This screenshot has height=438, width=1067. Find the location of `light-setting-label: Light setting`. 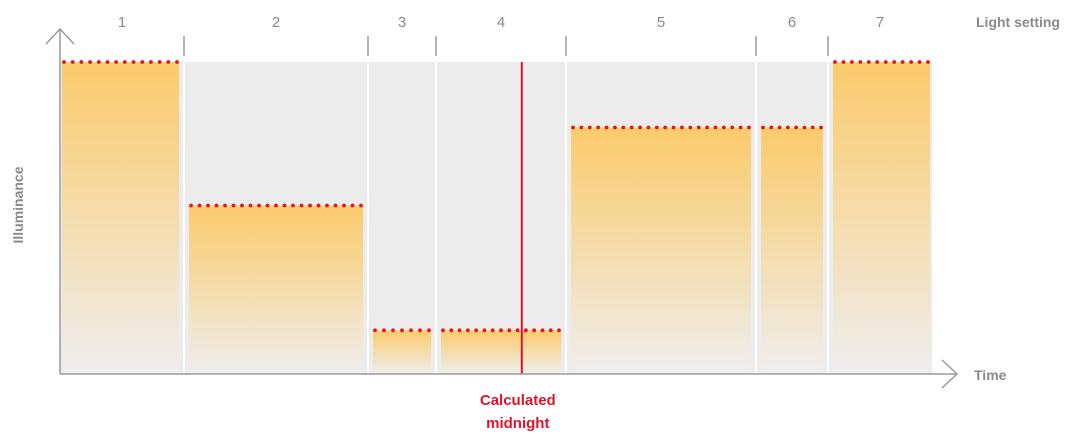

light-setting-label: Light setting is located at coordinates (1018, 22).